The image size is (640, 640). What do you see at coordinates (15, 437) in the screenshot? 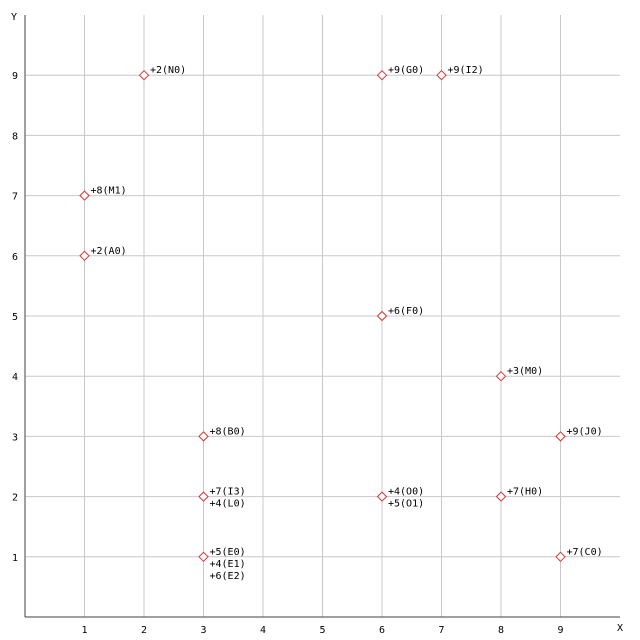
I see `y-tick-label: 3` at bounding box center [15, 437].